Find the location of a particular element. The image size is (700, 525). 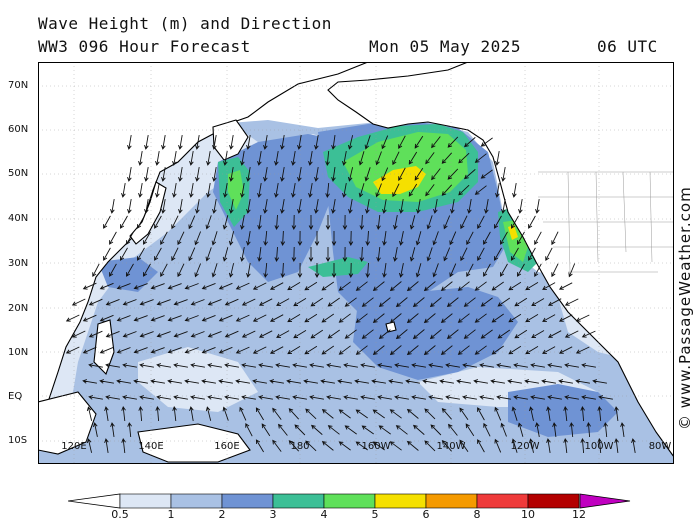

lon-label-160w: 160W is located at coordinates (376, 446).